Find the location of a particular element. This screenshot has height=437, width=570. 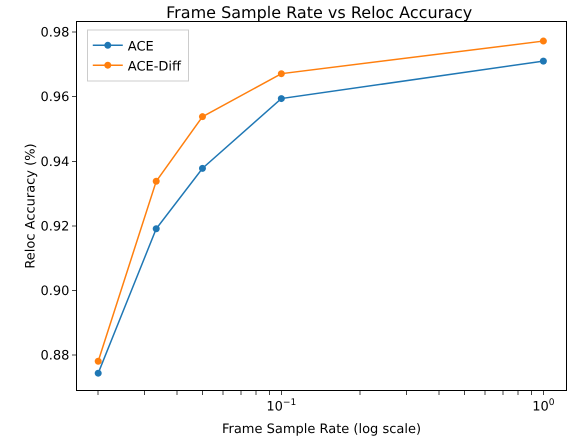

y-tick-label: 0.94 is located at coordinates (55, 162).